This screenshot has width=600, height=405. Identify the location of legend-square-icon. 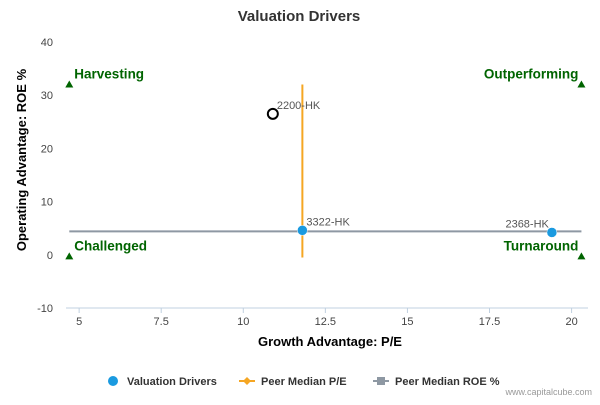
(381, 381).